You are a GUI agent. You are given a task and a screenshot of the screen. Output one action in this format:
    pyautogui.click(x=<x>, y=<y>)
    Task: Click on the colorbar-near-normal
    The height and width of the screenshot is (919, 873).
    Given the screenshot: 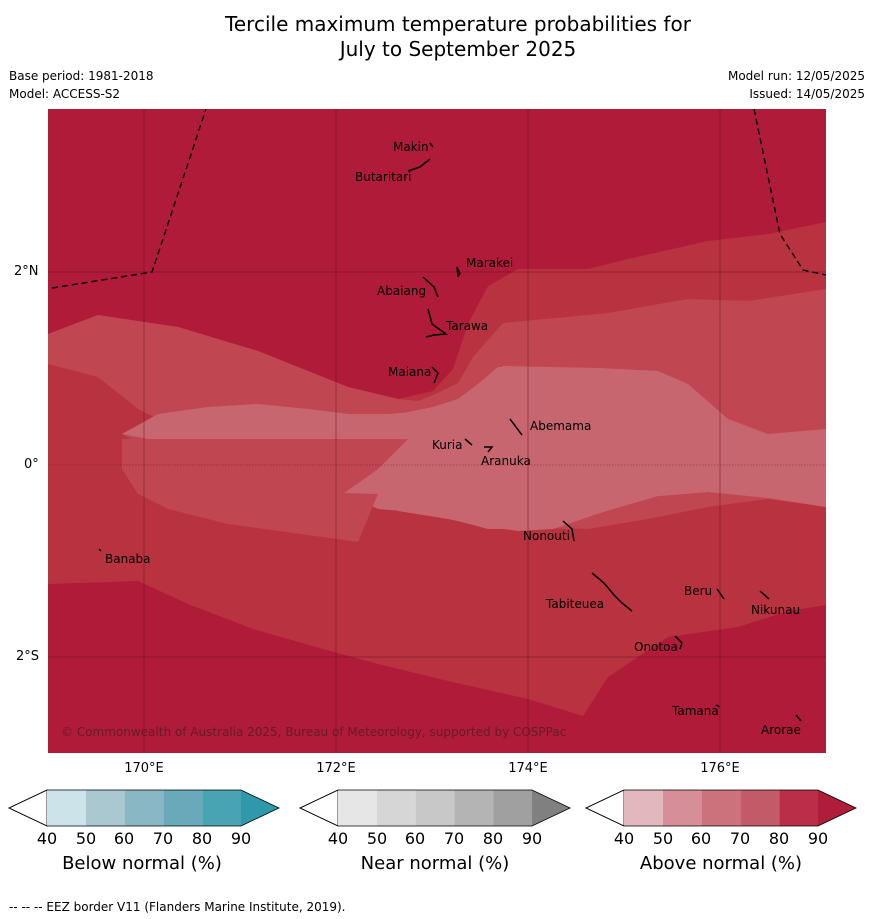 What is the action you would take?
    pyautogui.click(x=435, y=808)
    